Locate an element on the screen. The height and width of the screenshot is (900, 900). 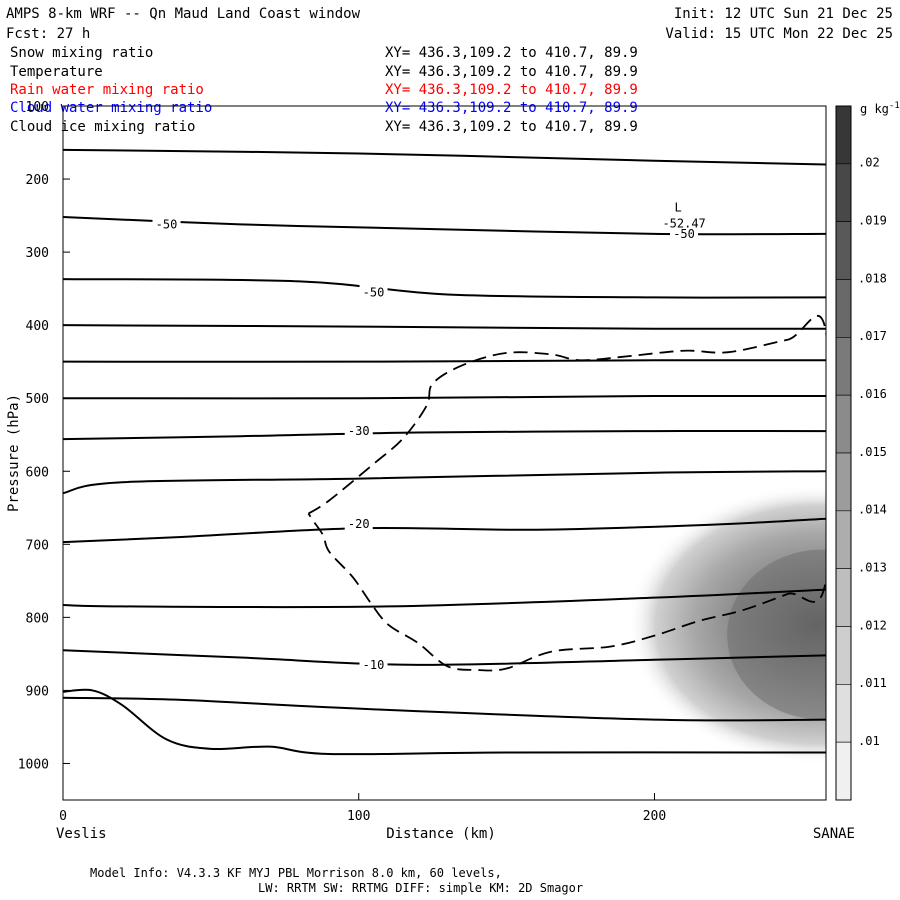
colorbar-label-6: .014 is located at coordinates (872, 510).